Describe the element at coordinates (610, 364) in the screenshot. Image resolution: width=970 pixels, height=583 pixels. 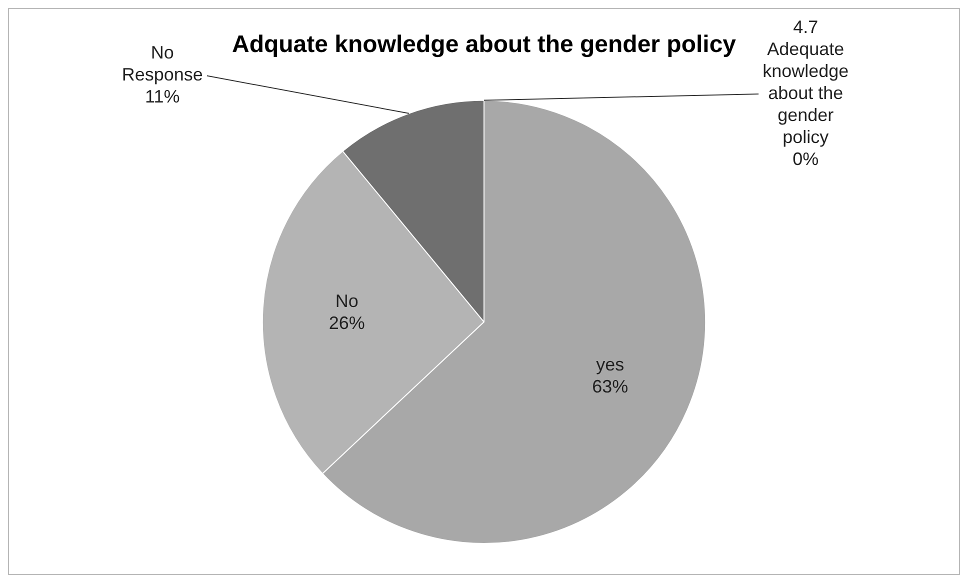
I see `slice-label: yes` at that location.